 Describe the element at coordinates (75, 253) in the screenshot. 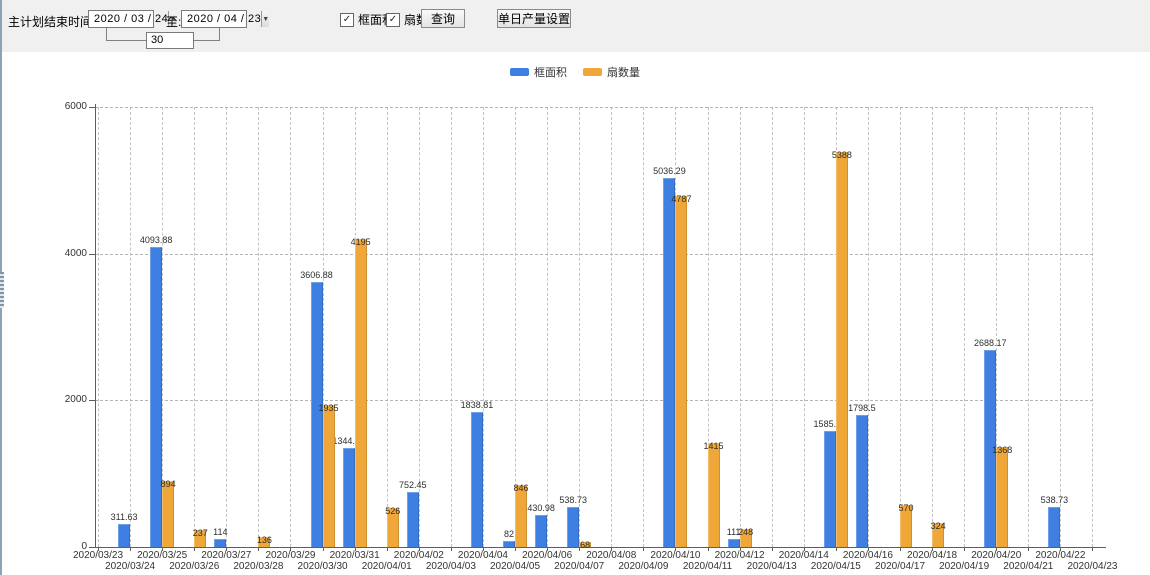

I see `y-axis-label: 4000` at that location.